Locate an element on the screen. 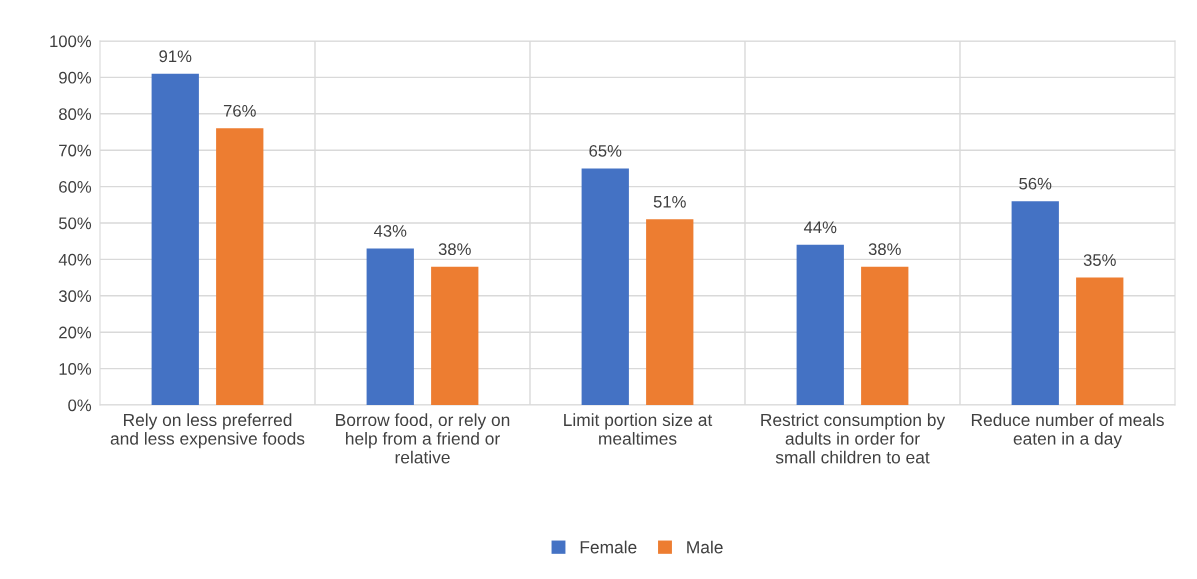 The image size is (1197, 579). data-label: 44% is located at coordinates (820, 227).